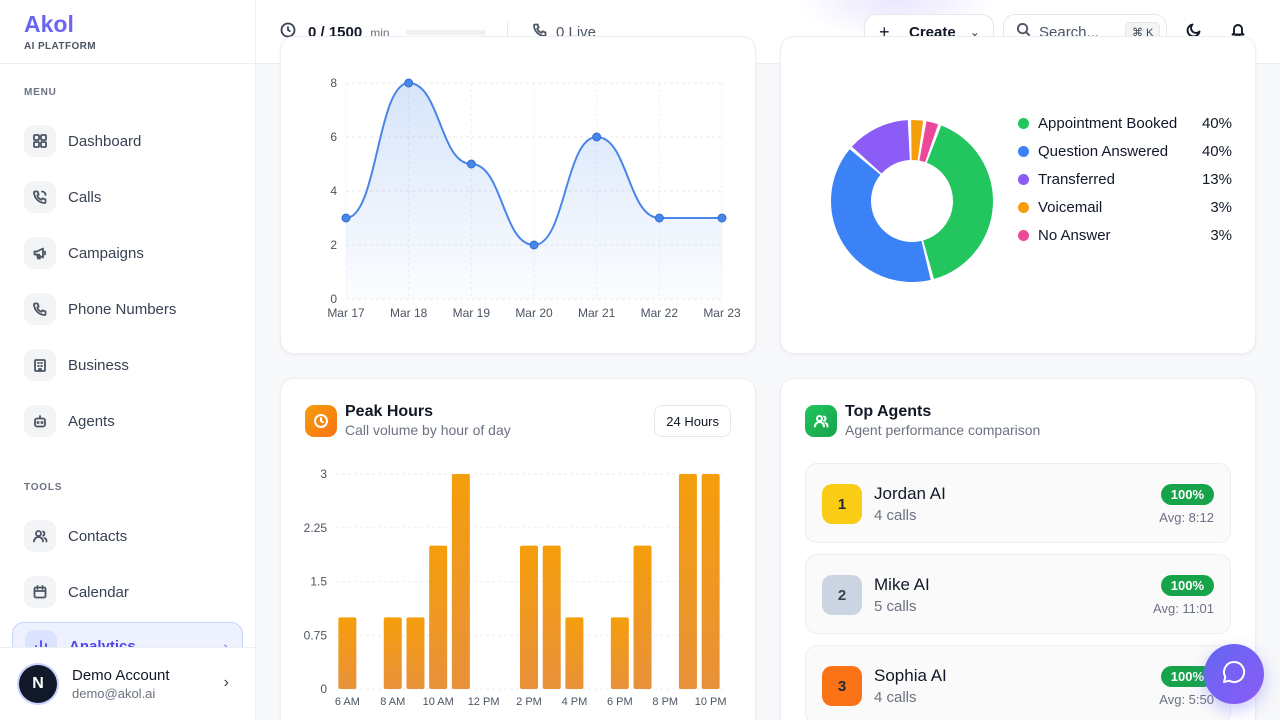 The width and height of the screenshot is (1280, 720). Describe the element at coordinates (127, 24) in the screenshot. I see `brand-logo: Akol` at that location.